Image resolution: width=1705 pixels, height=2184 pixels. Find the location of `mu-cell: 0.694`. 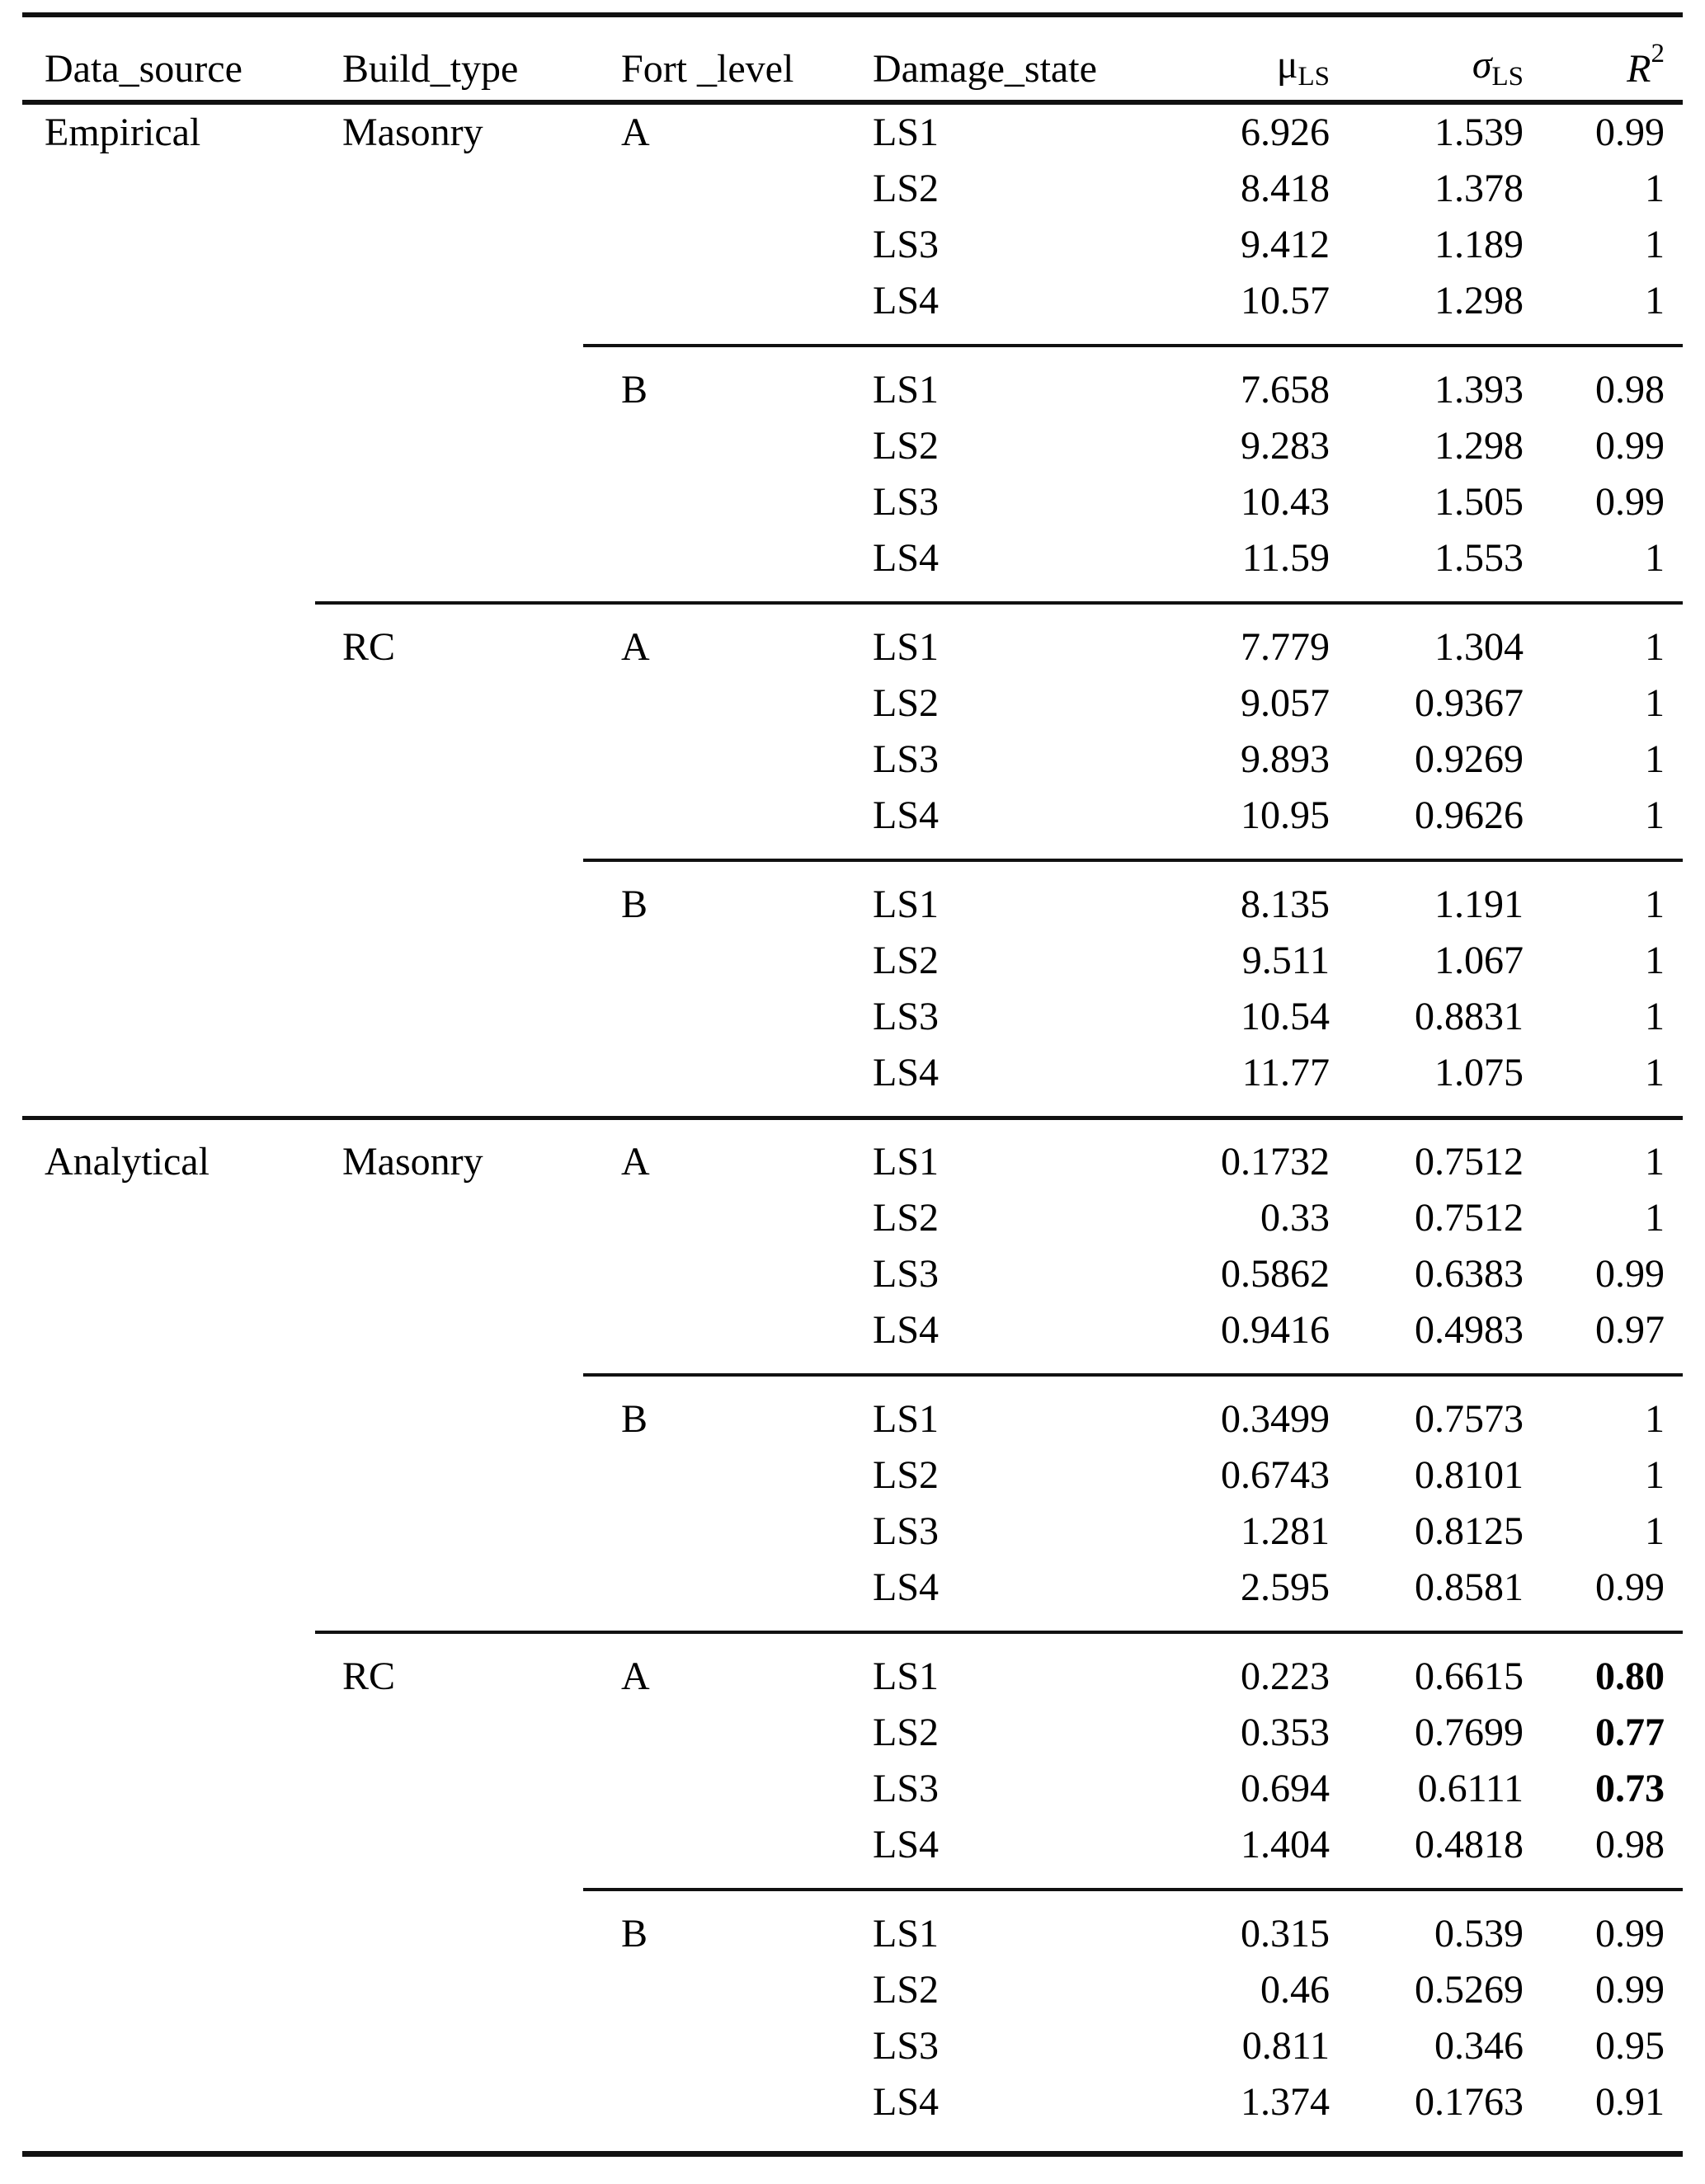

mu-cell: 0.694 is located at coordinates (1285, 1788).